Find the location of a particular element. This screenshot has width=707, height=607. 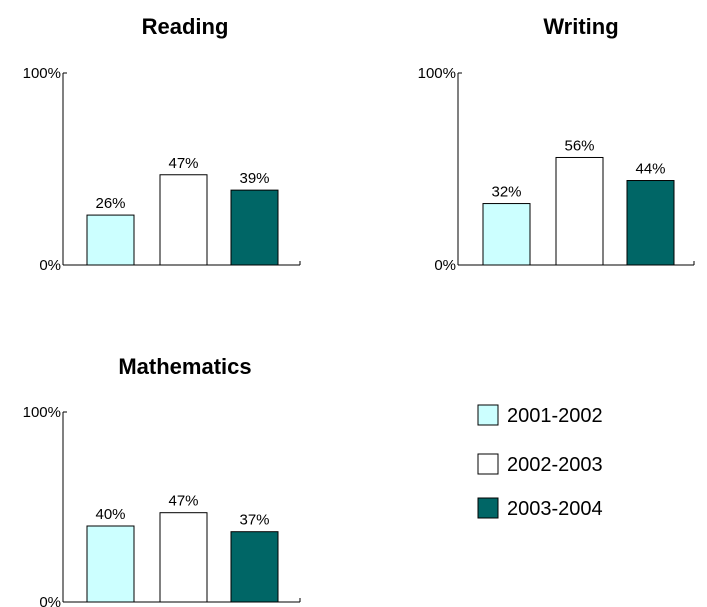

data-label: 39% is located at coordinates (254, 178).